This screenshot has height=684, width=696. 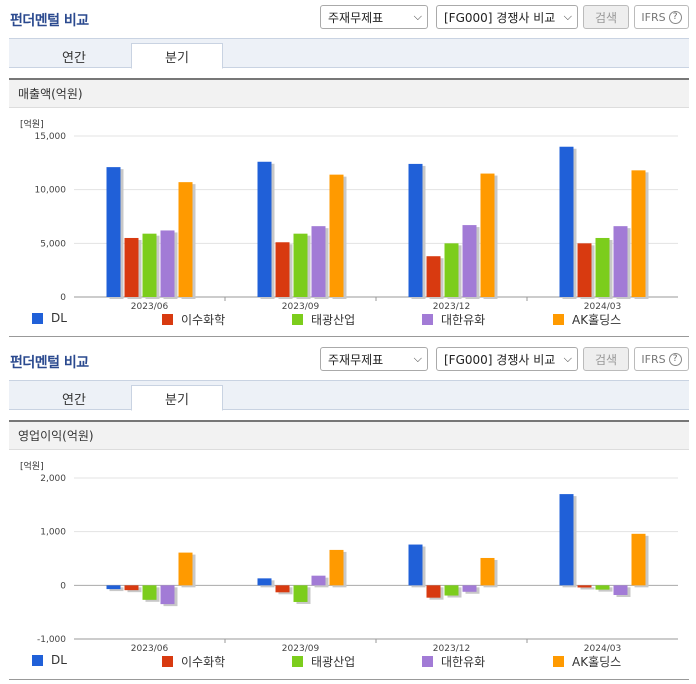 I want to click on legend-label: 태광산업, so click(x=333, y=320).